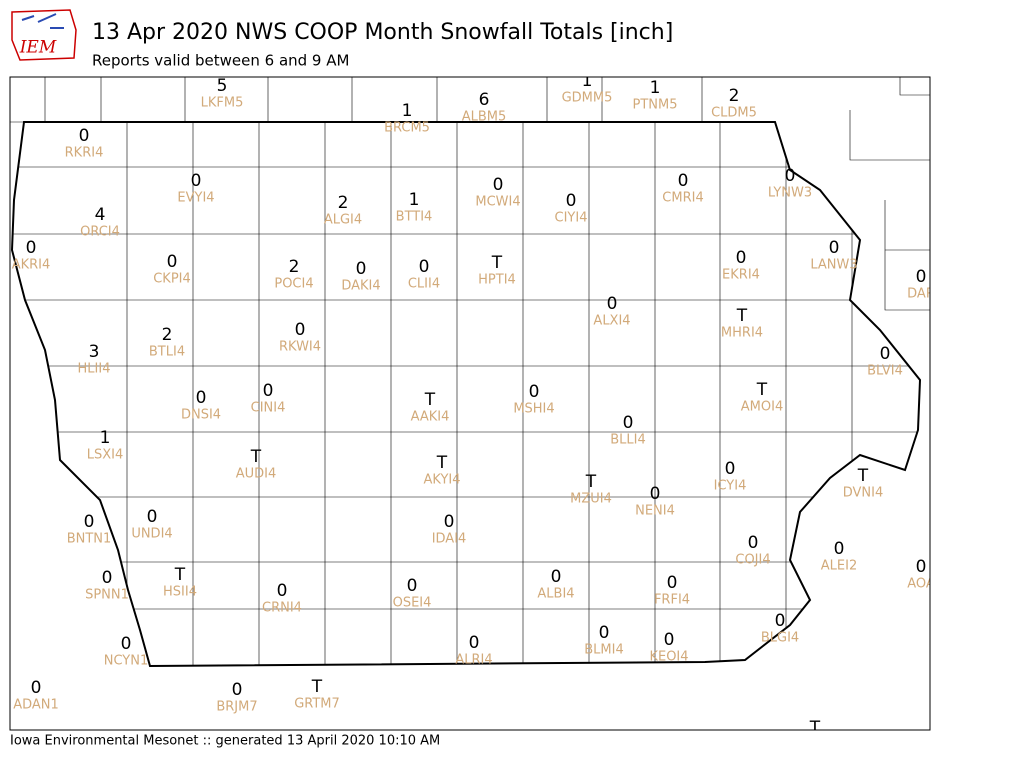 This screenshot has width=1024, height=768. What do you see at coordinates (100, 215) in the screenshot?
I see `station-value: 4` at bounding box center [100, 215].